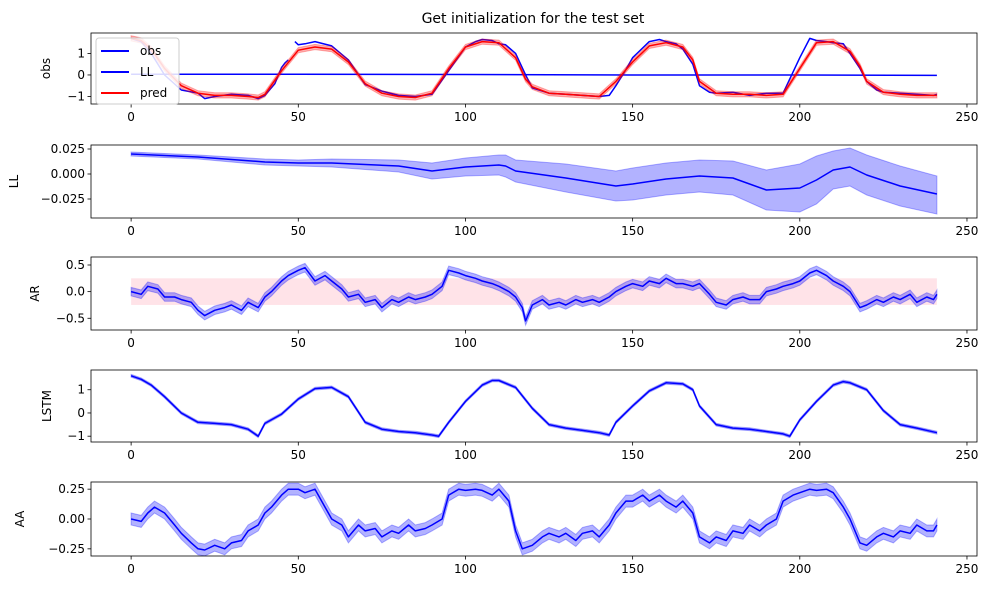 This screenshot has width=989, height=590. Describe the element at coordinates (533, 19) in the screenshot. I see `chart-title: Get initialization for the test set` at that location.